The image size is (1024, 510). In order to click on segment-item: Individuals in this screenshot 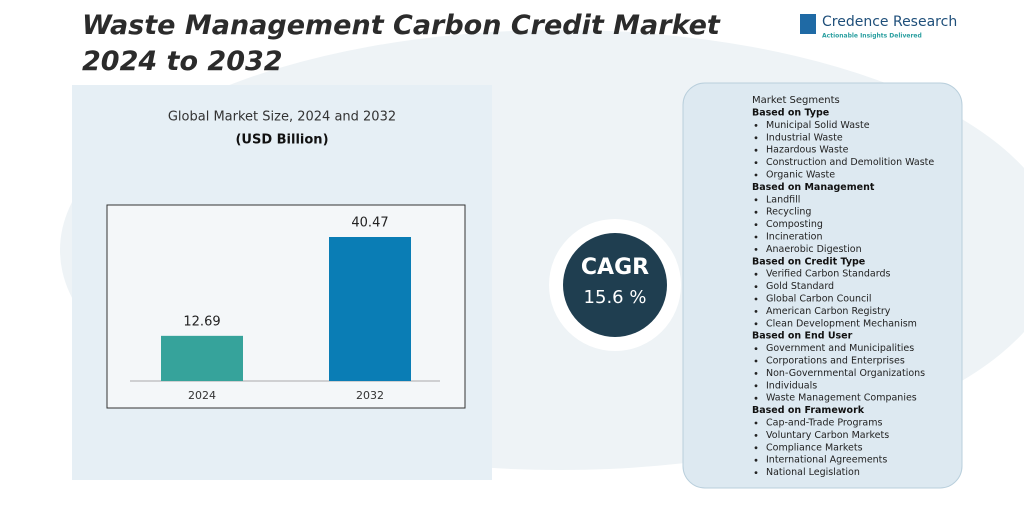, I will do `click(791, 385)`.